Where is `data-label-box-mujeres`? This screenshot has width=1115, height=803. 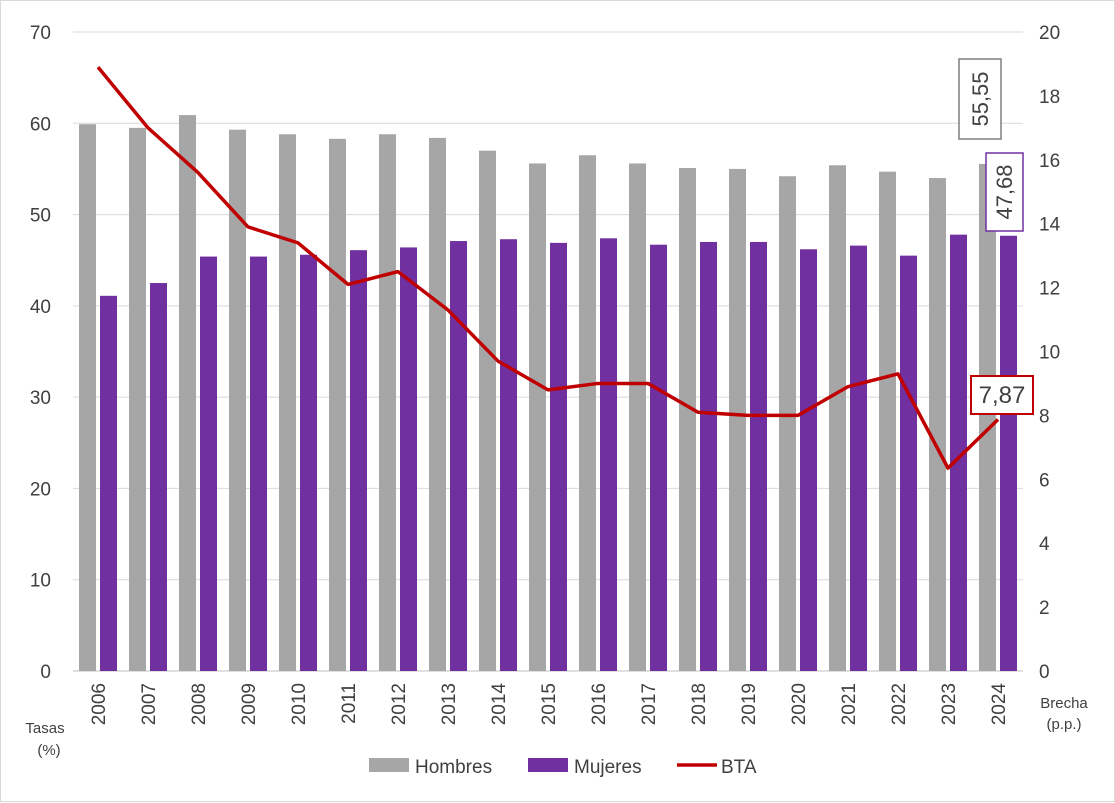 data-label-box-mujeres is located at coordinates (1004, 192).